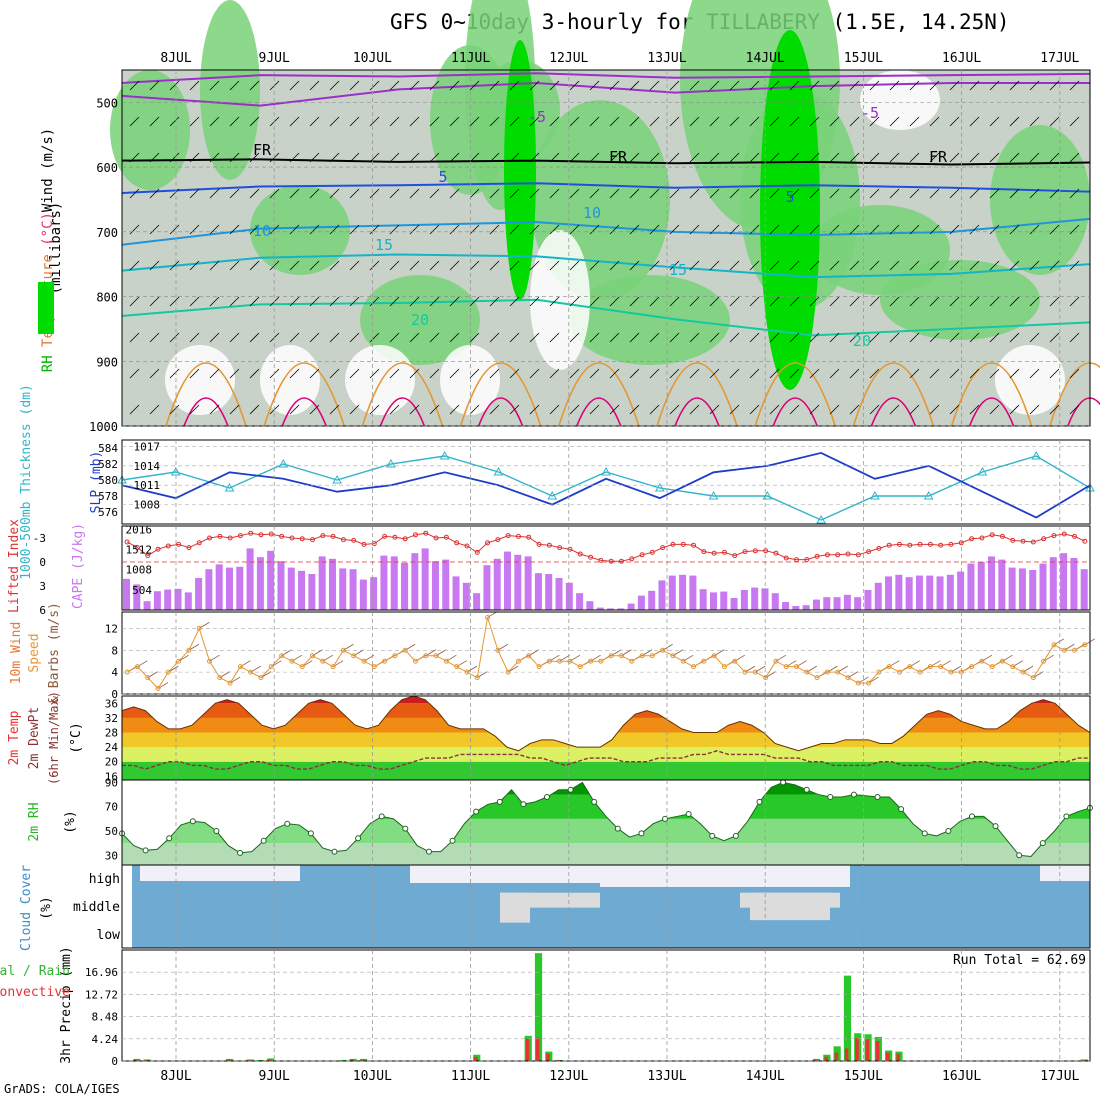 The width and height of the screenshot is (1100, 1100). I want to click on cape-tick: 1512, so click(139, 550).